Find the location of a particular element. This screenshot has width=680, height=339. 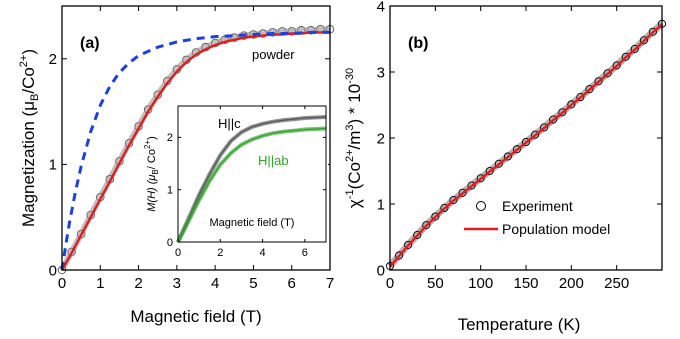

panel-b-x-tick-label: 0 is located at coordinates (390, 283).